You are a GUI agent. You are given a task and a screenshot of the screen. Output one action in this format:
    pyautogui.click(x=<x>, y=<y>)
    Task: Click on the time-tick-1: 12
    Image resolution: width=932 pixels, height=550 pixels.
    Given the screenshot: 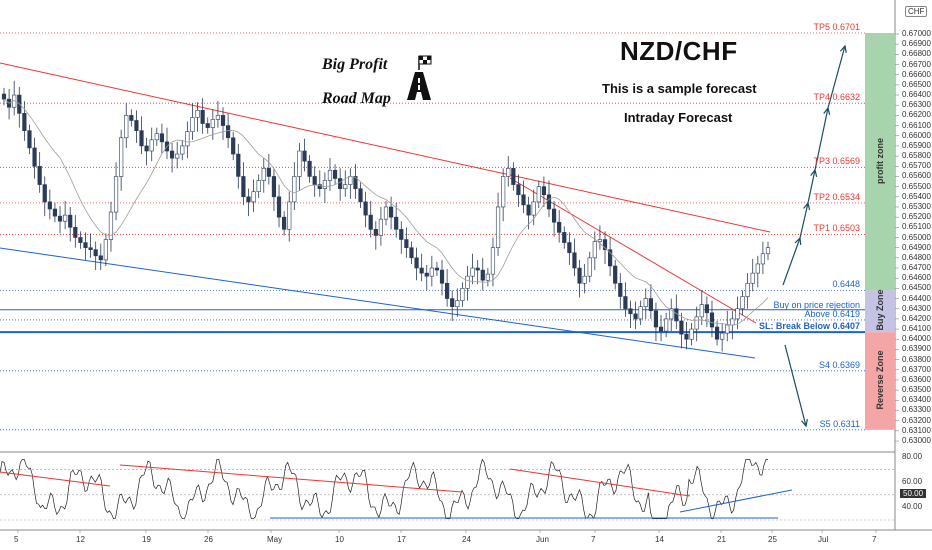 What is the action you would take?
    pyautogui.click(x=80, y=539)
    